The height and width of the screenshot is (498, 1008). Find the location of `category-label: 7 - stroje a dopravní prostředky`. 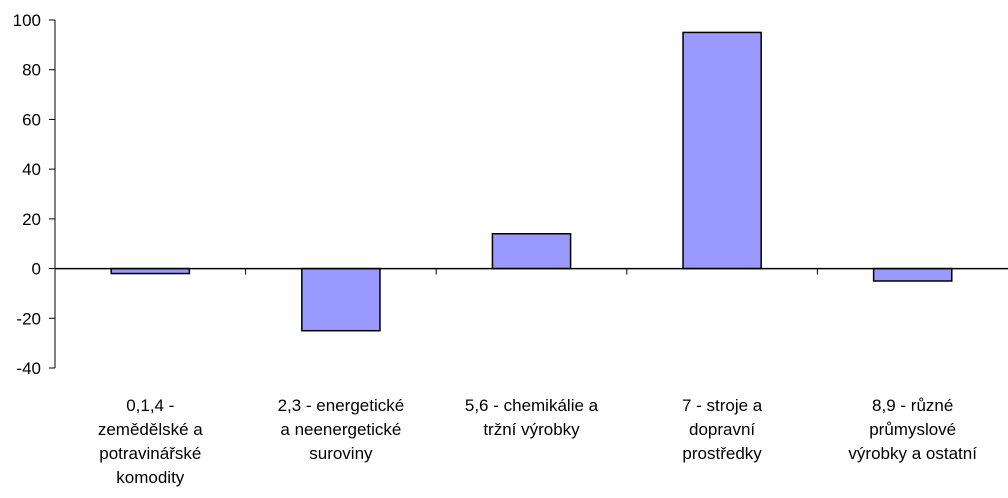

category-label: 7 - stroje a dopravní prostředky is located at coordinates (722, 429).